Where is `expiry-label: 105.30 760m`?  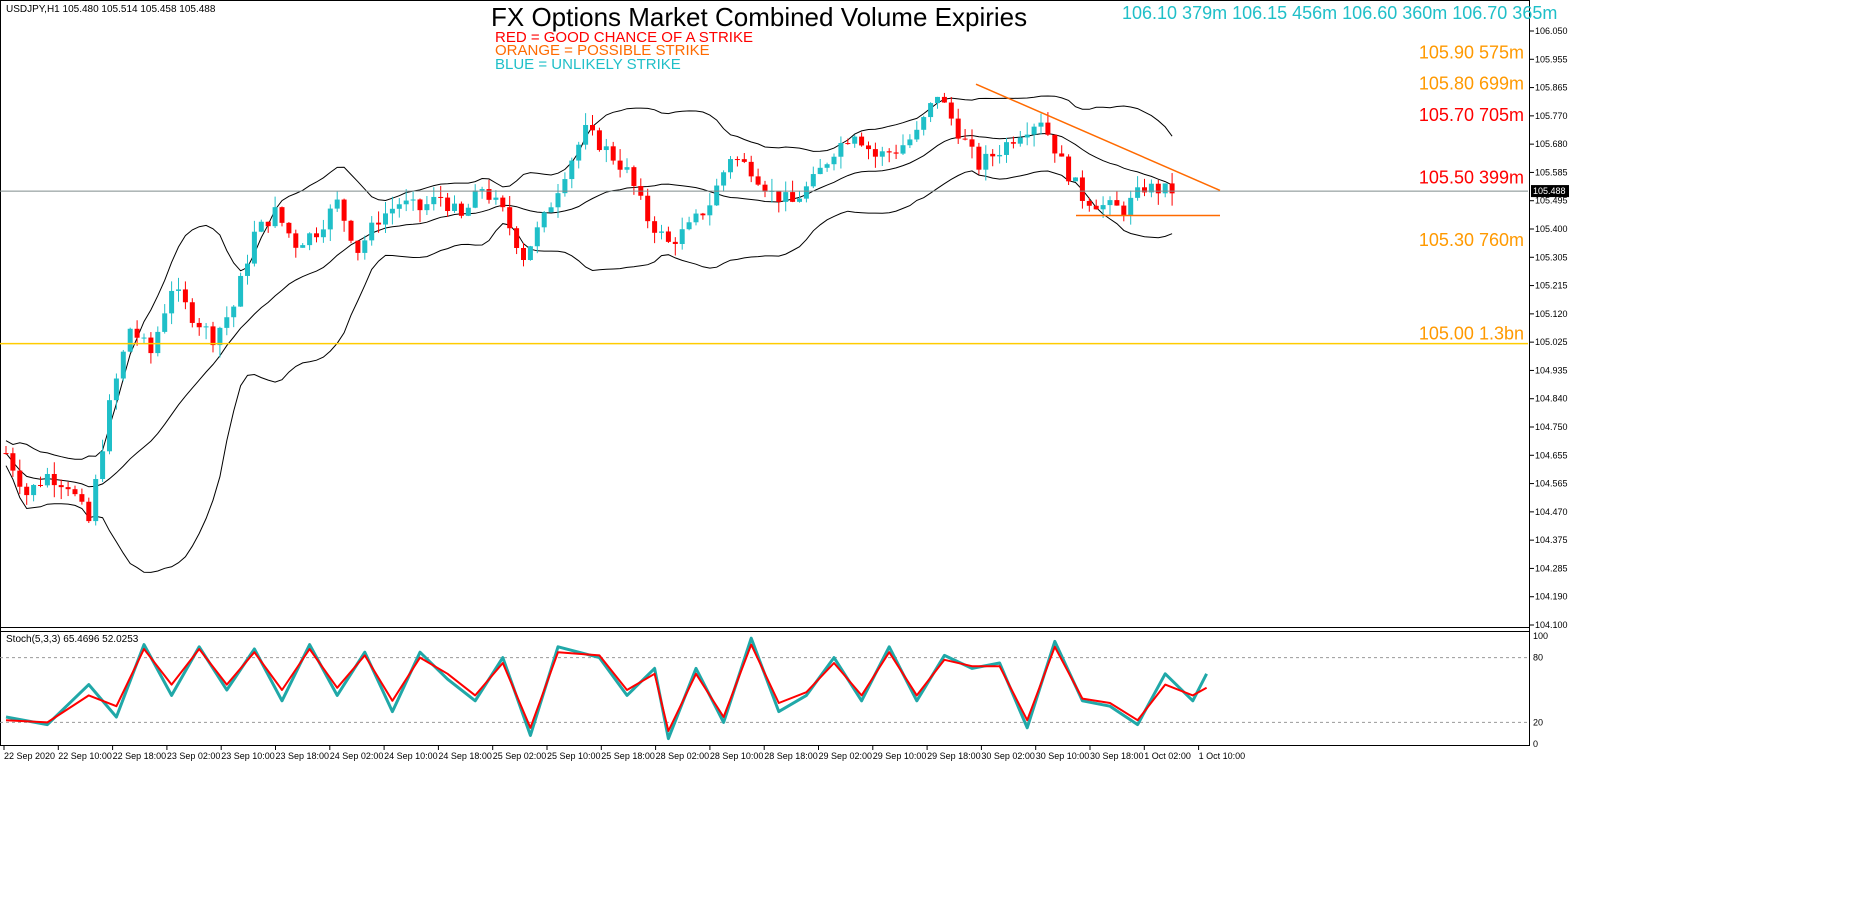 expiry-label: 105.30 760m is located at coordinates (1471, 240).